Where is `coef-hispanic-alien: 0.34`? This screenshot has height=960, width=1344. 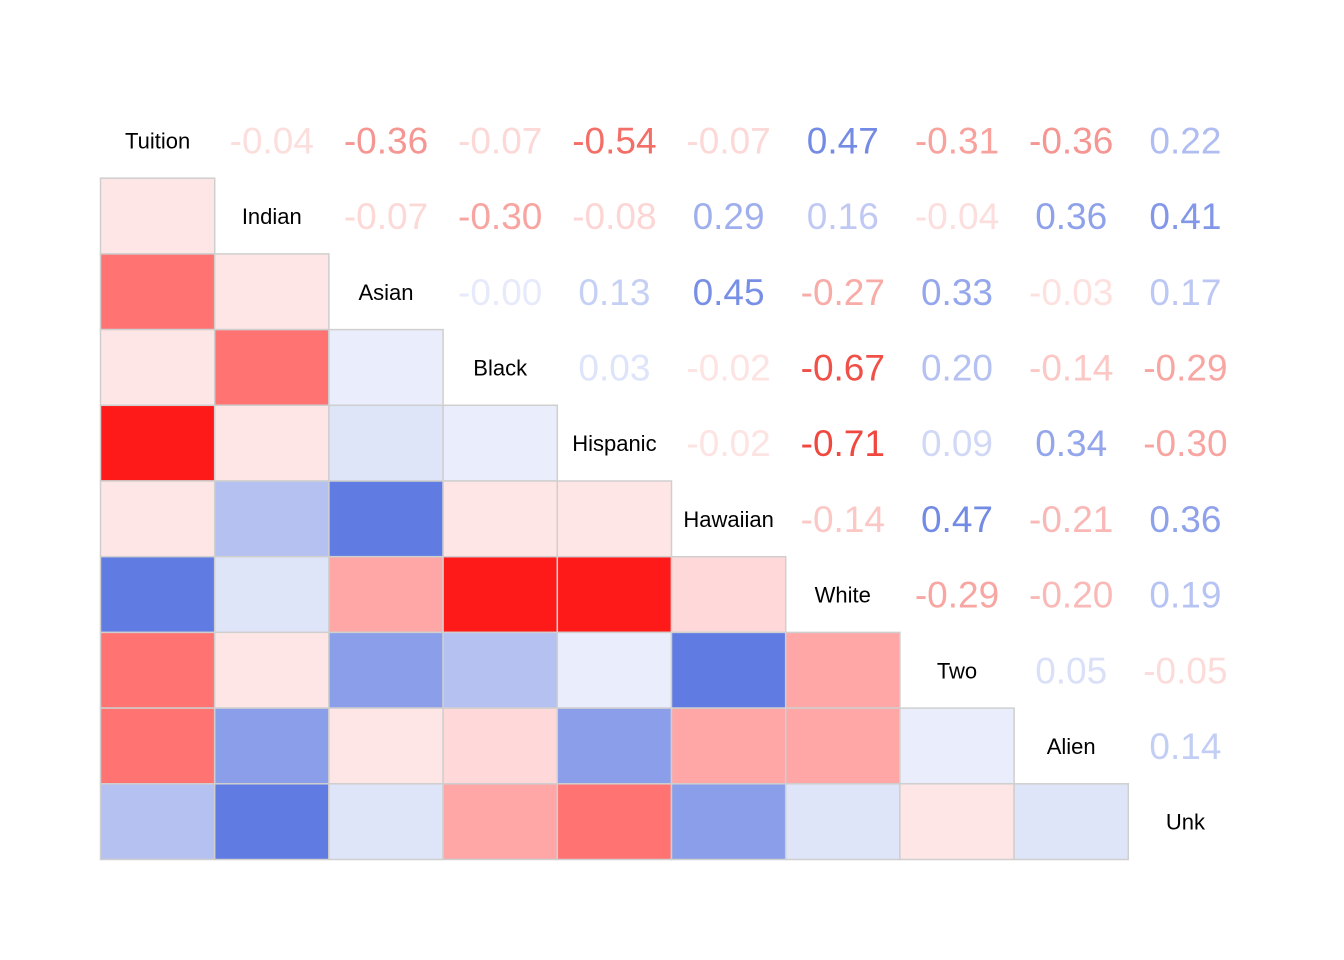
coef-hispanic-alien: 0.34 is located at coordinates (1071, 443).